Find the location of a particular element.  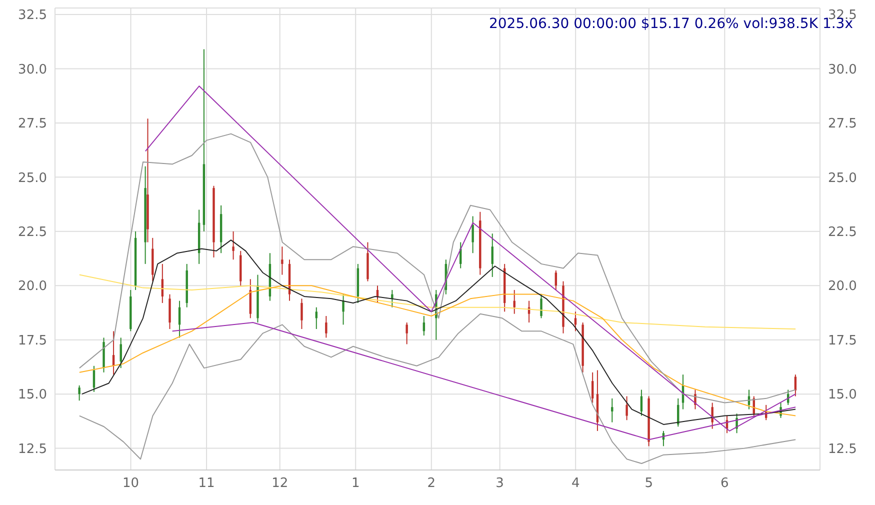

x-tick-label: 1 is located at coordinates (355, 484).